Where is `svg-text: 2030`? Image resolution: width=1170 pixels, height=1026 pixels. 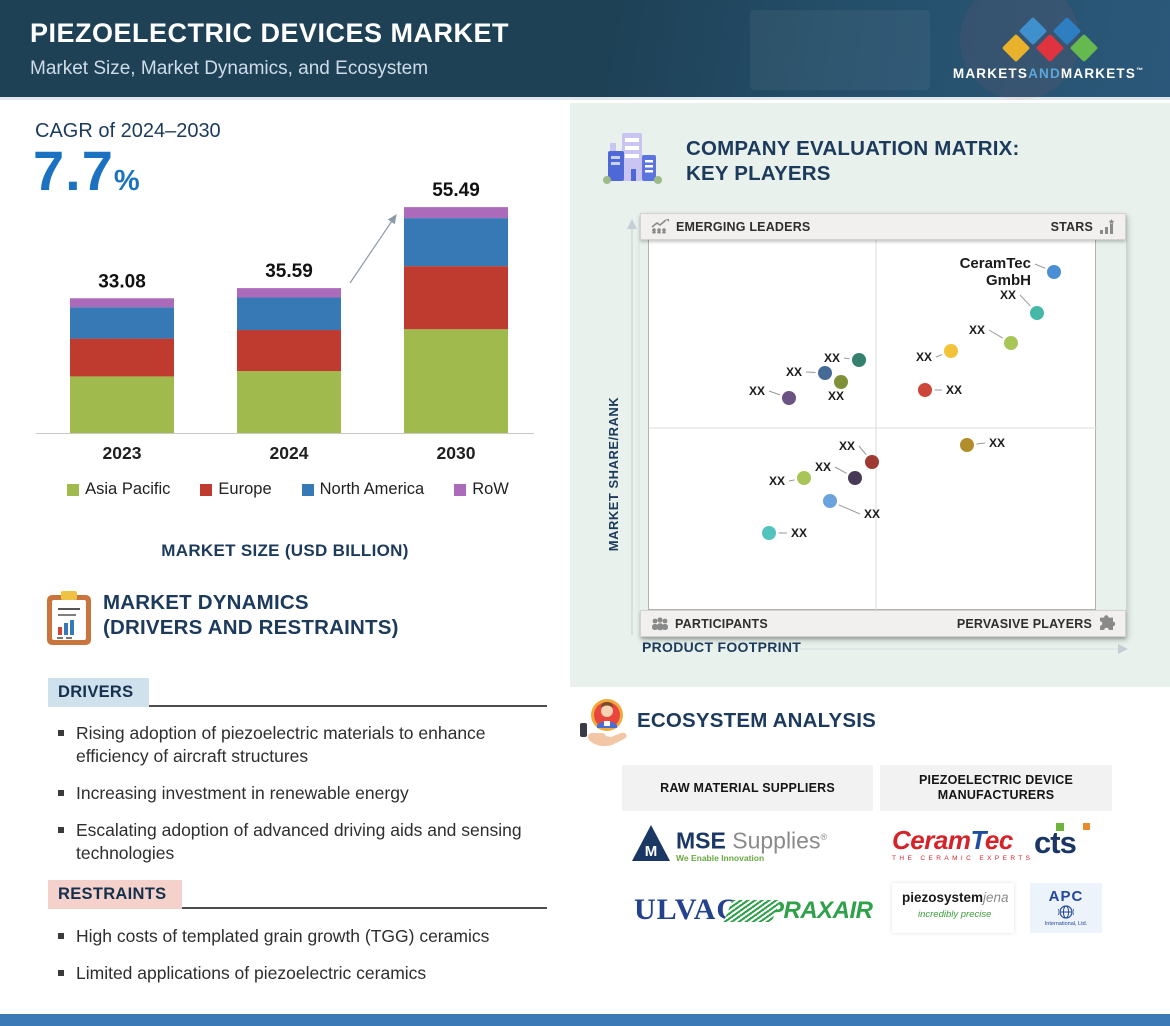
svg-text: 2030 is located at coordinates (456, 453).